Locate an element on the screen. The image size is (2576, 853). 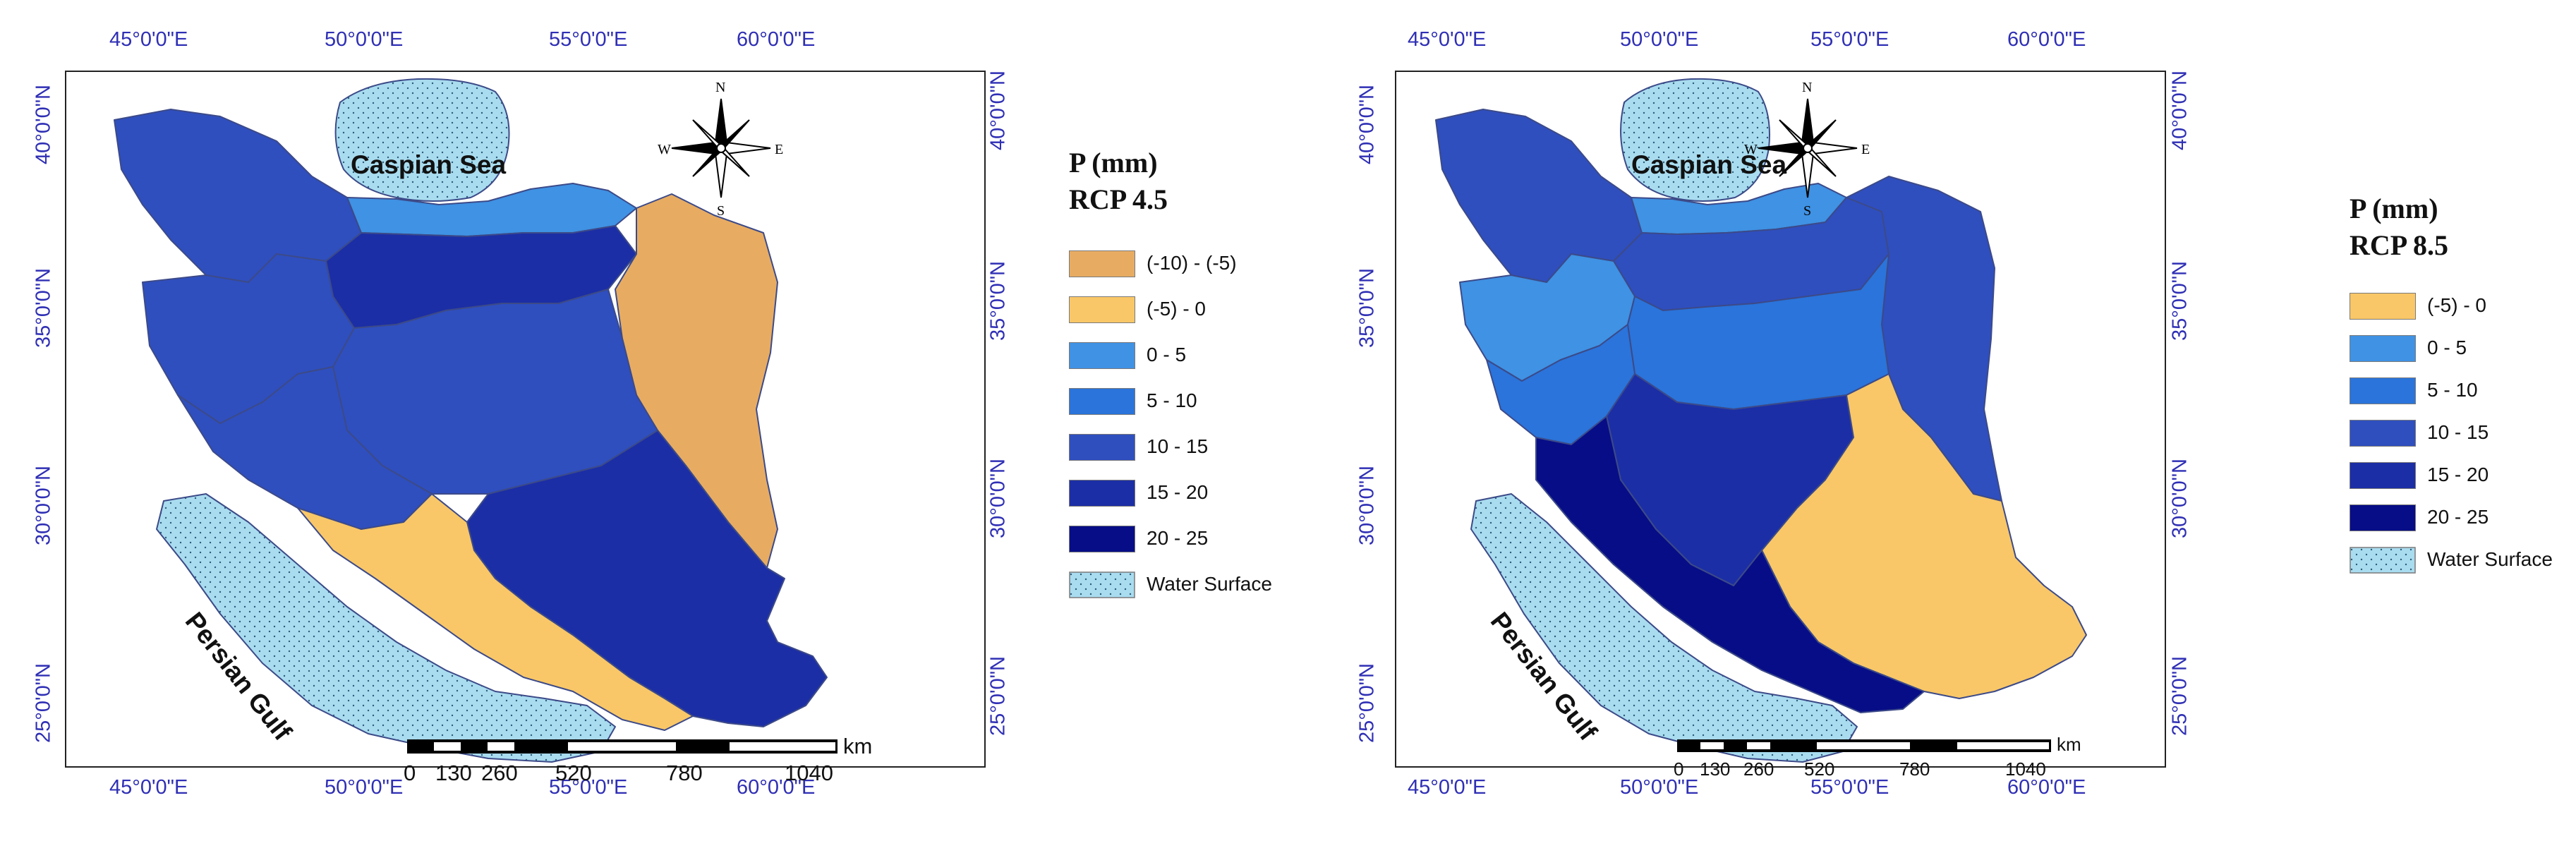
caspian-sea is located at coordinates (1695, 140).